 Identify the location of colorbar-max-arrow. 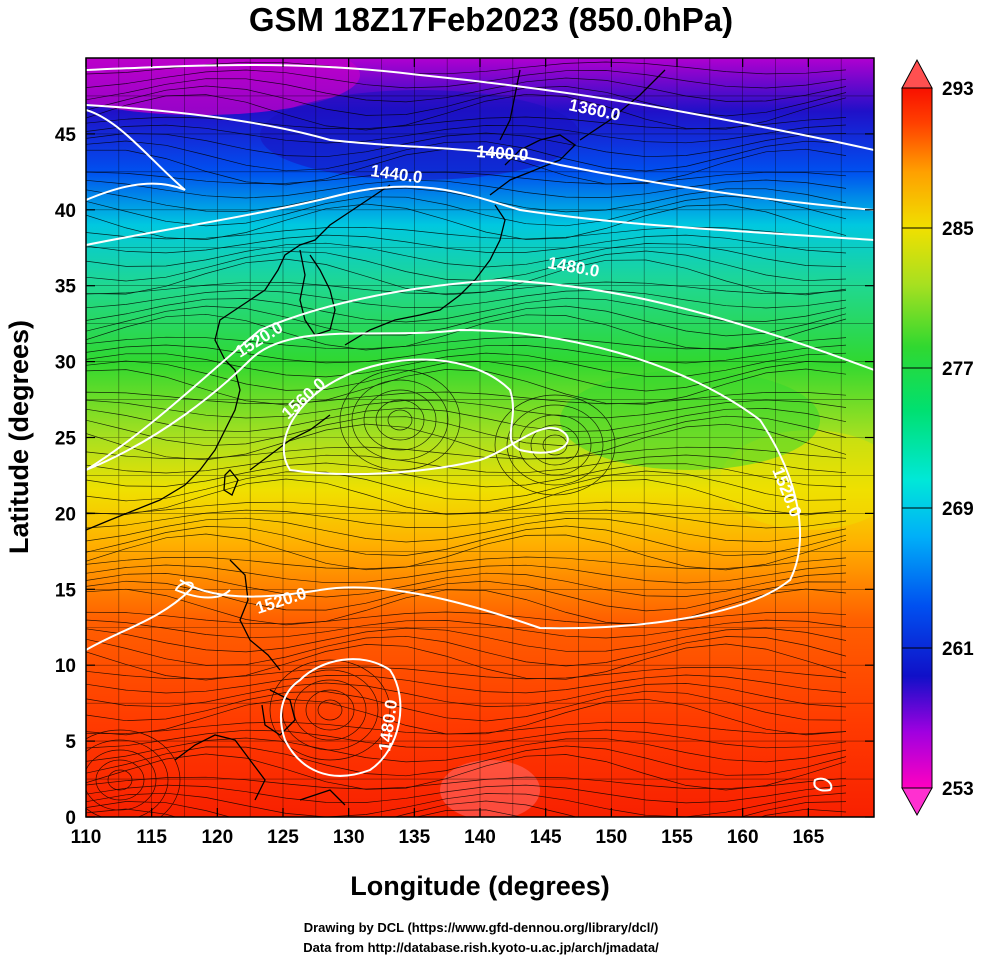
(917, 73).